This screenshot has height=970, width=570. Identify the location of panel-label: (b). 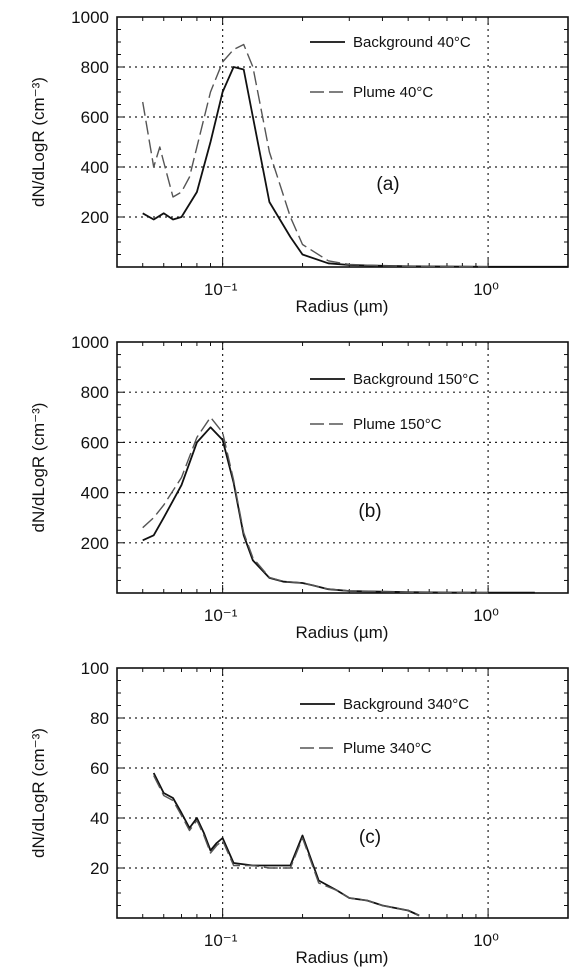
(369, 511).